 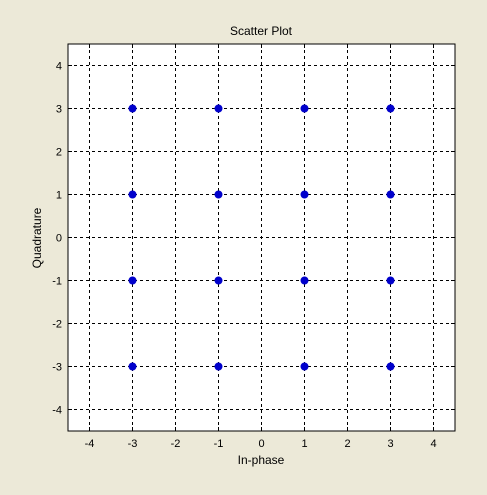 What do you see at coordinates (304, 444) in the screenshot?
I see `x-tick-label: 1` at bounding box center [304, 444].